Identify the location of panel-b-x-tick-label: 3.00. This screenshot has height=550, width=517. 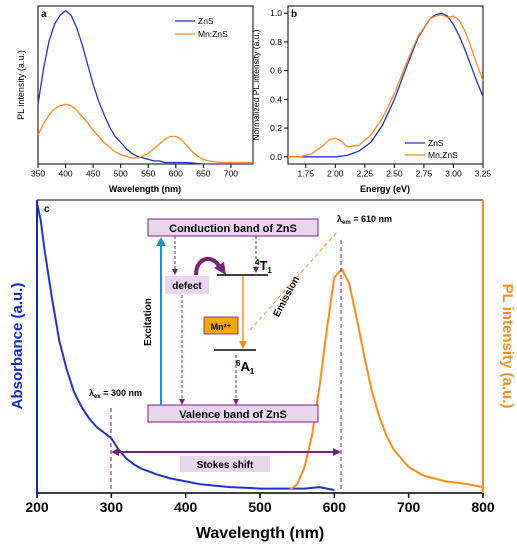
(453, 174).